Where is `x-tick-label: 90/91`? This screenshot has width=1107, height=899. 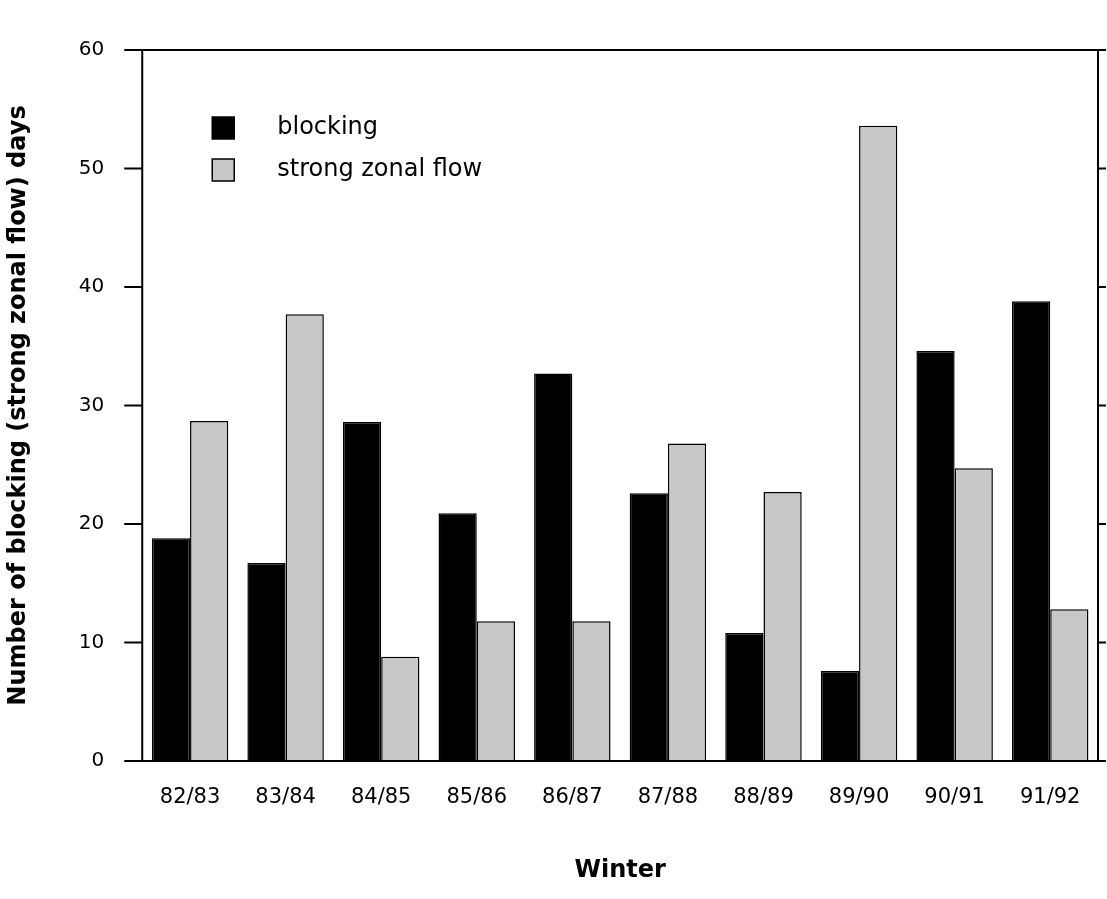
x-tick-label: 90/91 is located at coordinates (954, 796).